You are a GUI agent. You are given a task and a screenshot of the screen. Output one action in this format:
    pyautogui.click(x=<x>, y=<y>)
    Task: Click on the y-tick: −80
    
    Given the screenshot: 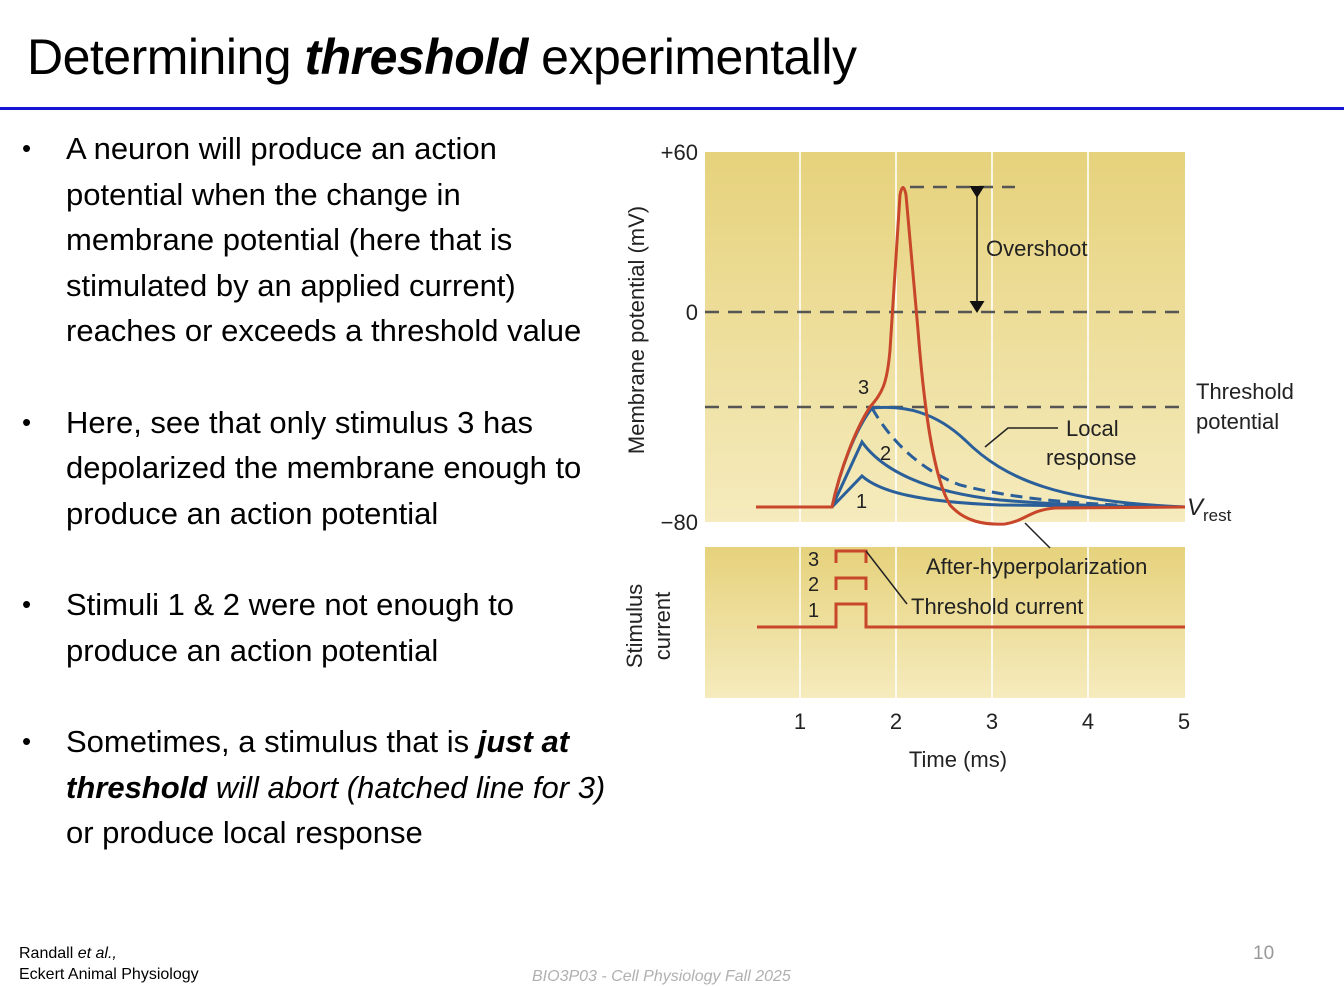 What is the action you would take?
    pyautogui.click(x=679, y=522)
    